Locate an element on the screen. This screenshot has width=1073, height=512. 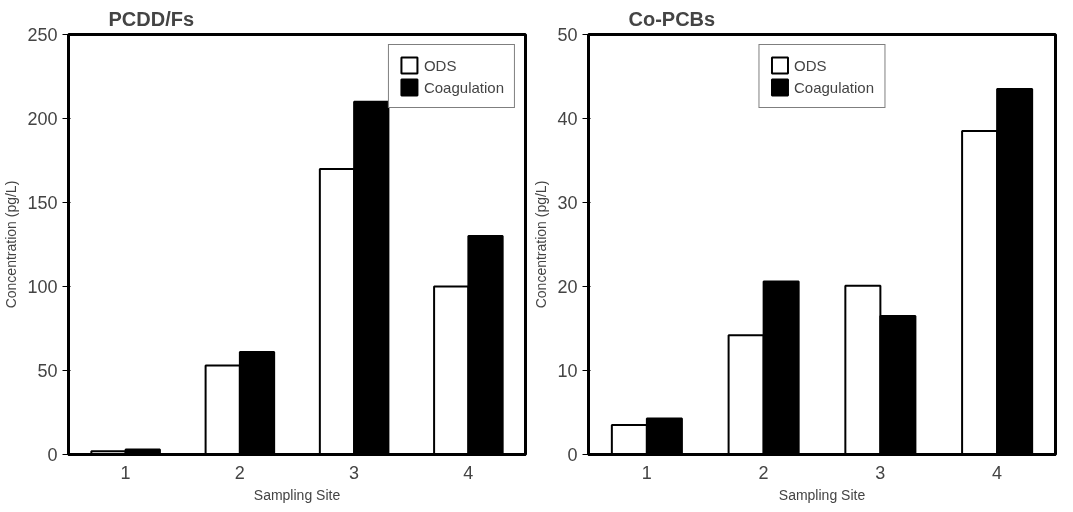
y-tick-label: 150 is located at coordinates (42, 203).